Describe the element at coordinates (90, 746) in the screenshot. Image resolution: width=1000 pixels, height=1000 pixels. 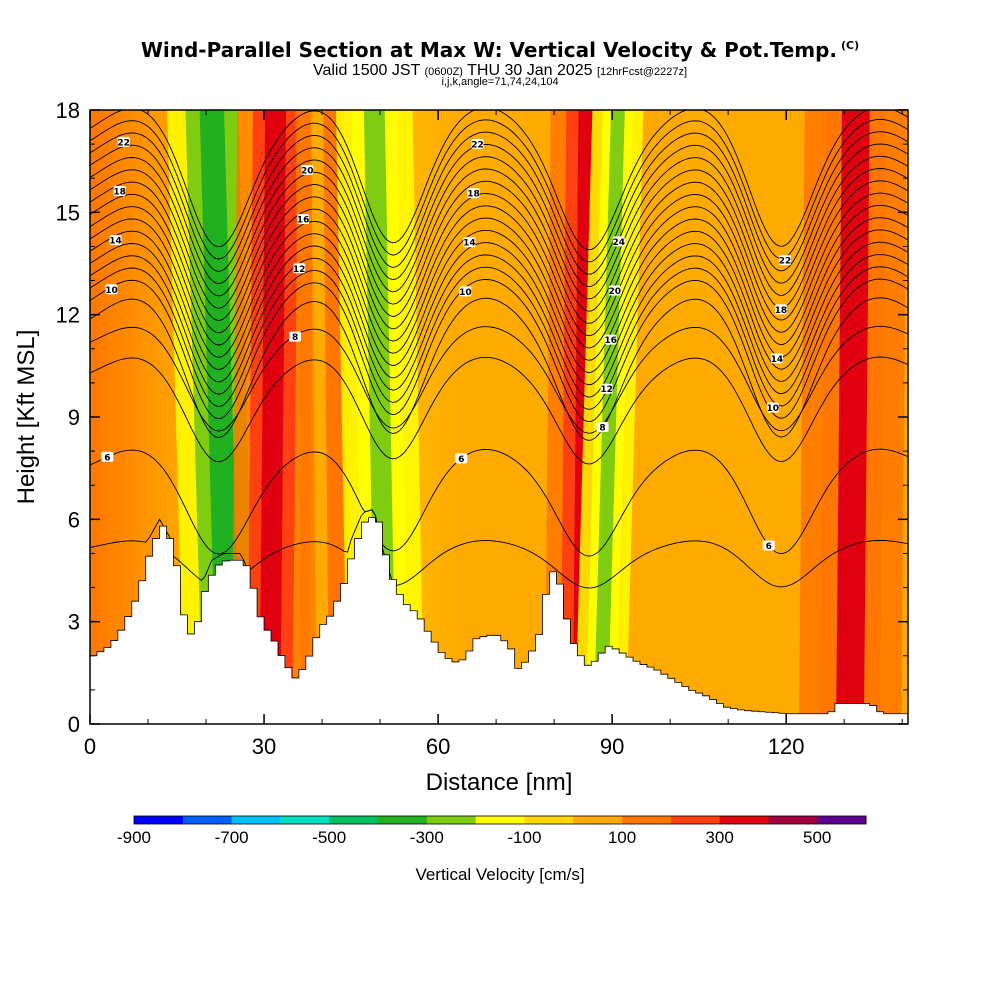
I see `x-tick-label: 0` at that location.